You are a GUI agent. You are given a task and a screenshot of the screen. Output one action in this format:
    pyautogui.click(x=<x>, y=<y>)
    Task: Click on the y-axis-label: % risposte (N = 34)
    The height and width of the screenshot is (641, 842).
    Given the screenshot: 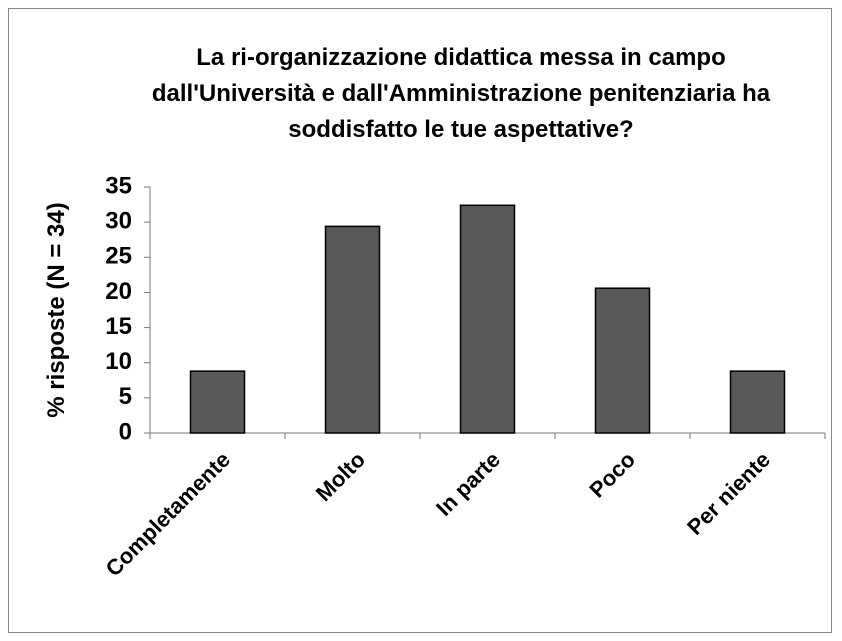 What is the action you would take?
    pyautogui.click(x=56, y=309)
    